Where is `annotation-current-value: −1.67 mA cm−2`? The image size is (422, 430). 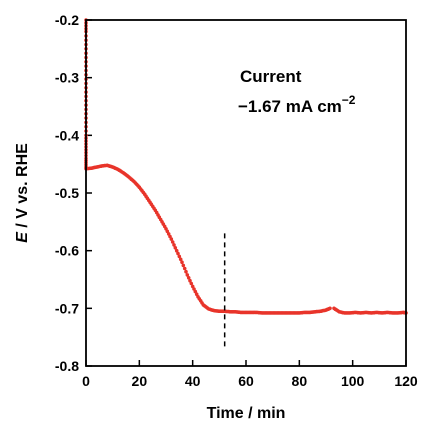 annotation-current-value: −1.67 mA cm−2 is located at coordinates (297, 104).